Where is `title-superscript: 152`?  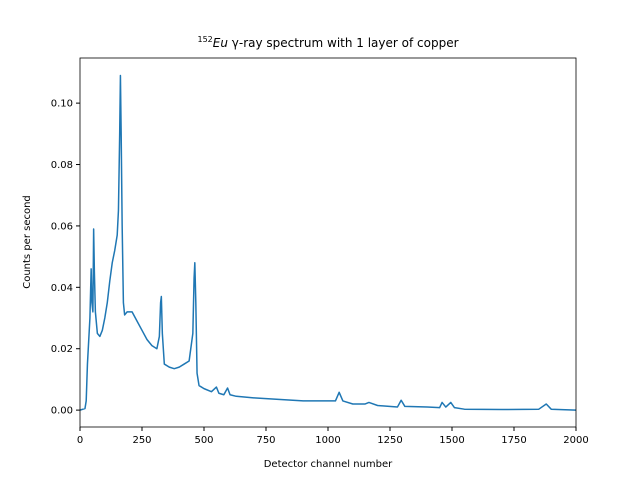
title-superscript: 152 is located at coordinates (204, 39).